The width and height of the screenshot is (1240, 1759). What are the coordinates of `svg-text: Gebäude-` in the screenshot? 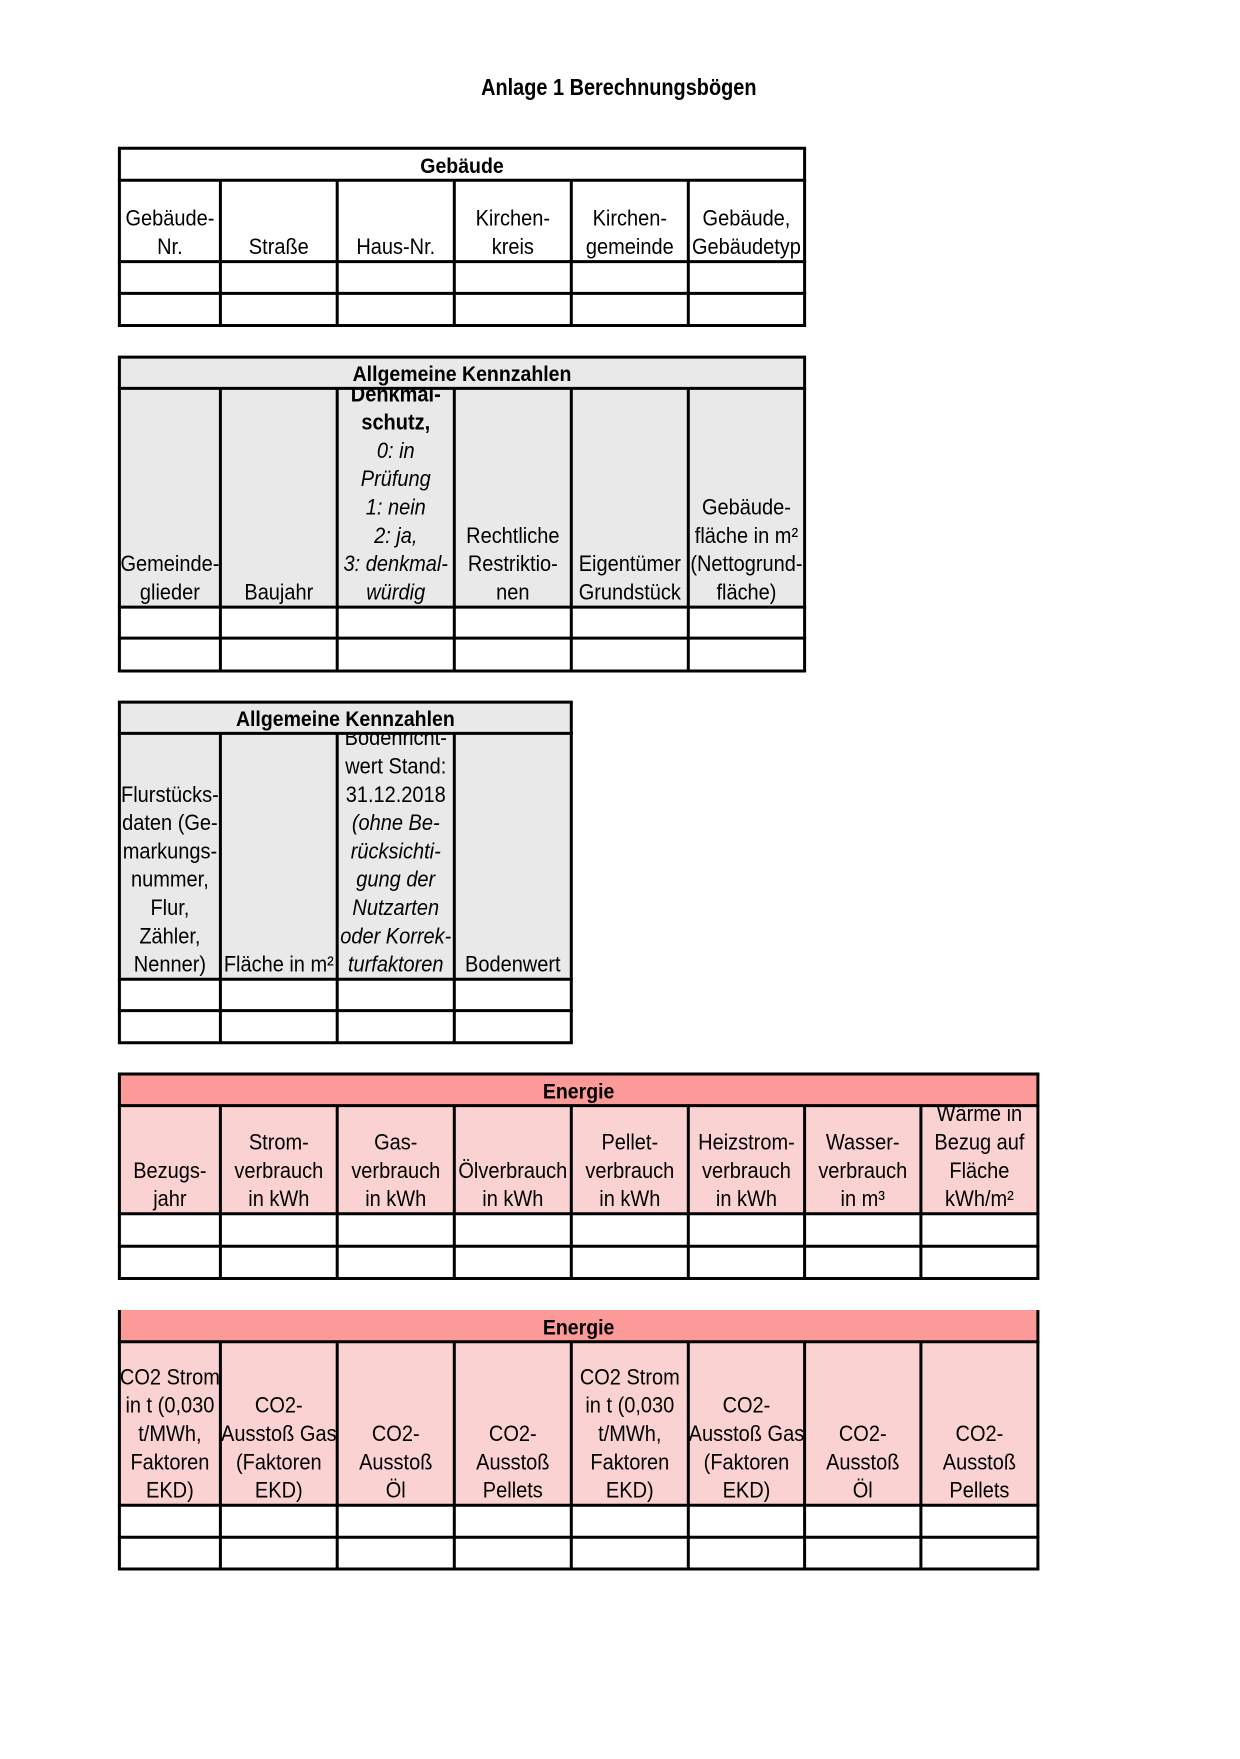 It's located at (169, 219).